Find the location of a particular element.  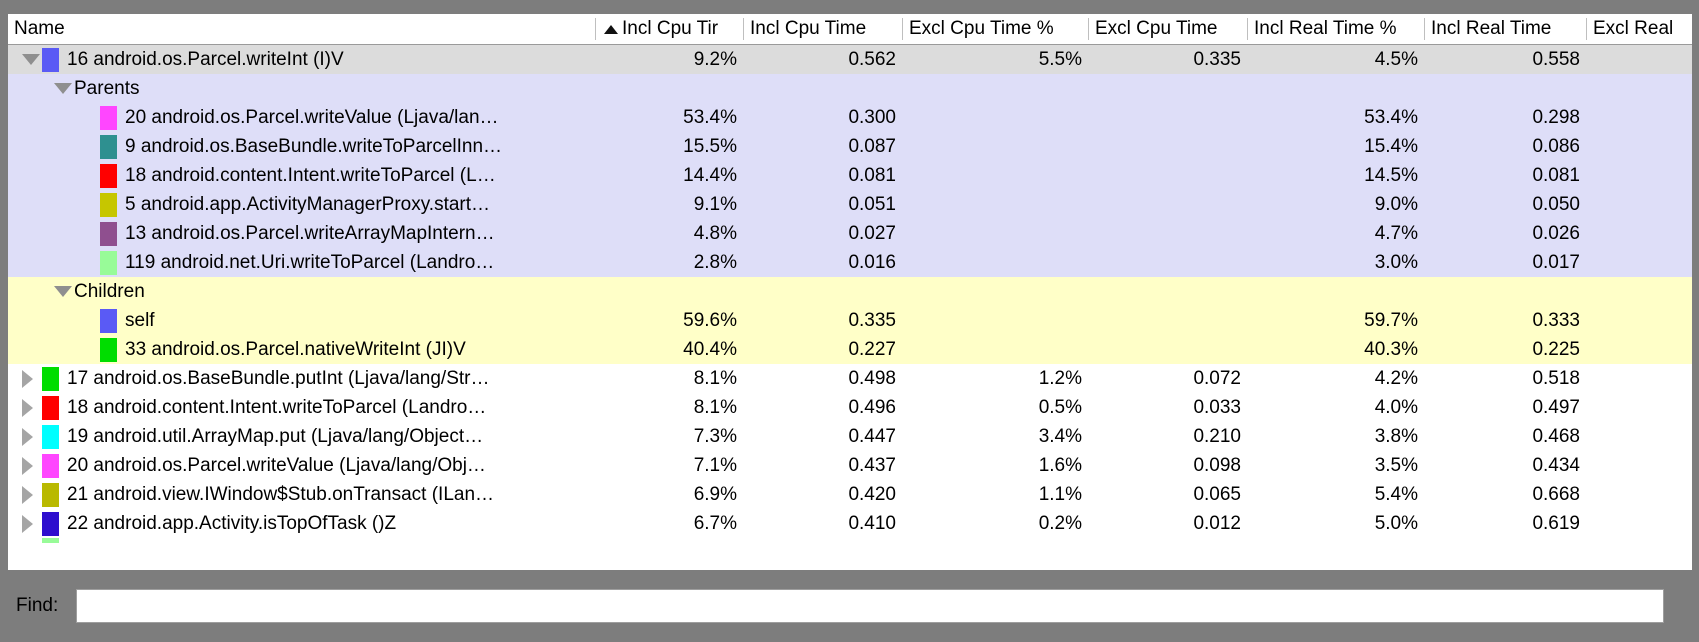

column-header-excl-real-time: Excl Real is located at coordinates (1639, 29).